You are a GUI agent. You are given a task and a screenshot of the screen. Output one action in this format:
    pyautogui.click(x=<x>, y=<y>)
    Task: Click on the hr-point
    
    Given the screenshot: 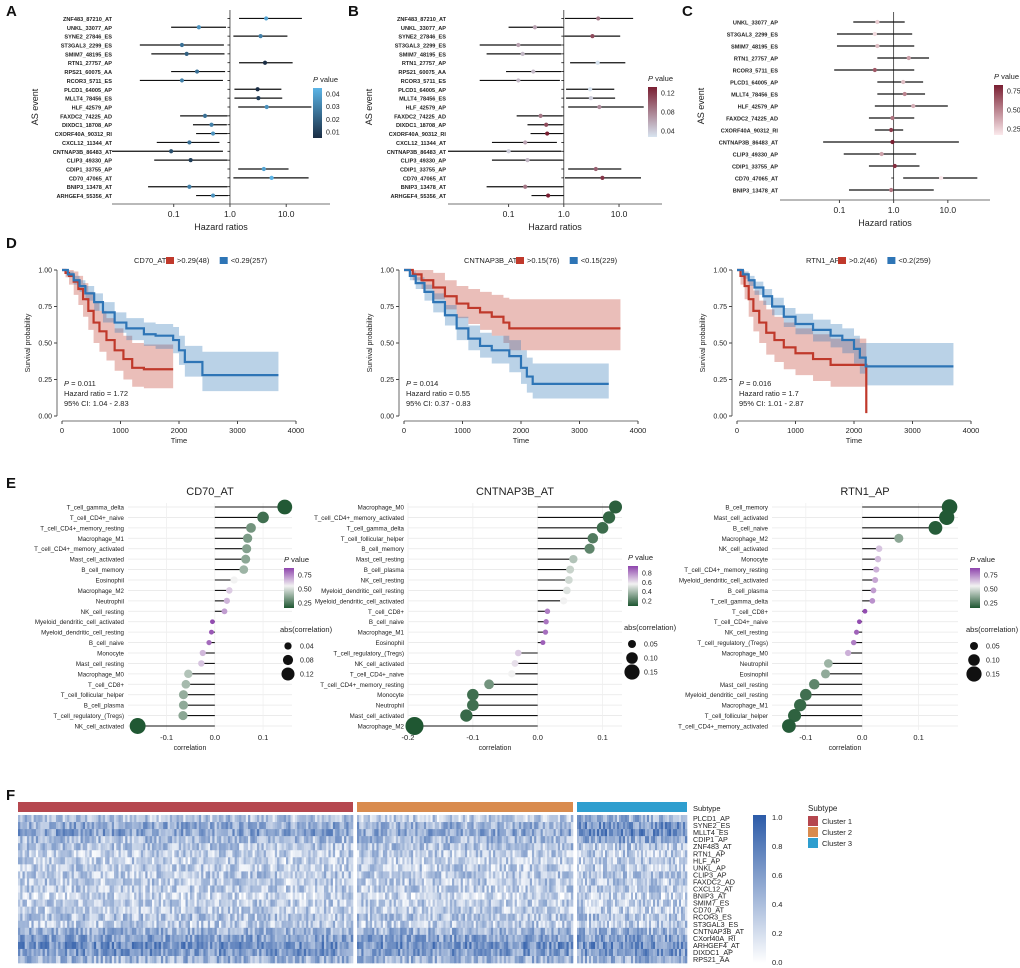 What is the action you would take?
    pyautogui.click(x=182, y=45)
    